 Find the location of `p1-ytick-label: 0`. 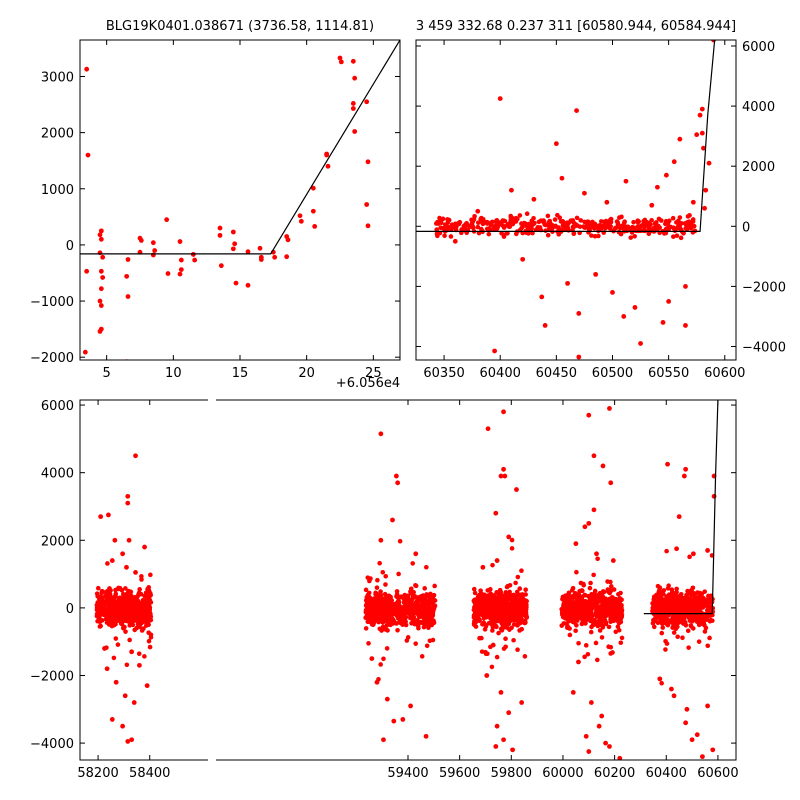

p1-ytick-label: 0 is located at coordinates (70, 246).